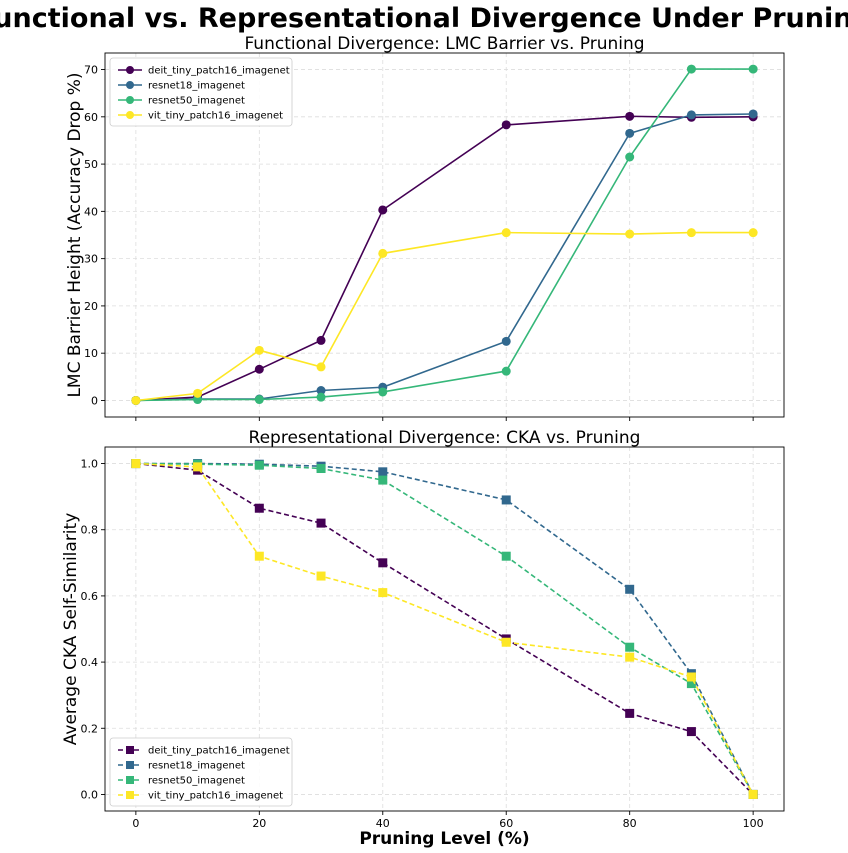 The image size is (848, 853). Describe the element at coordinates (259, 823) in the screenshot. I see `x-tick-label: 20` at that location.